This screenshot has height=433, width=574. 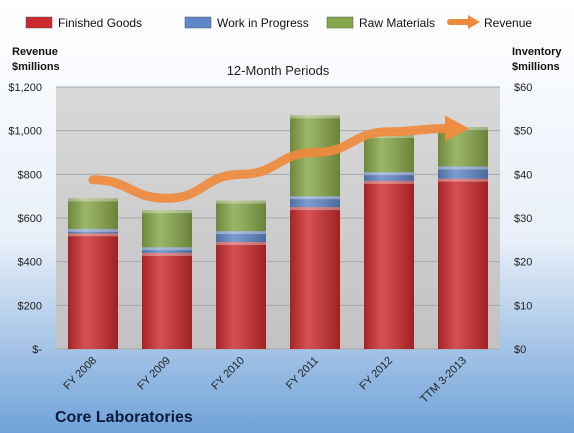 What do you see at coordinates (508, 23) in the screenshot?
I see `legend-revenue-label: Revenue` at bounding box center [508, 23].